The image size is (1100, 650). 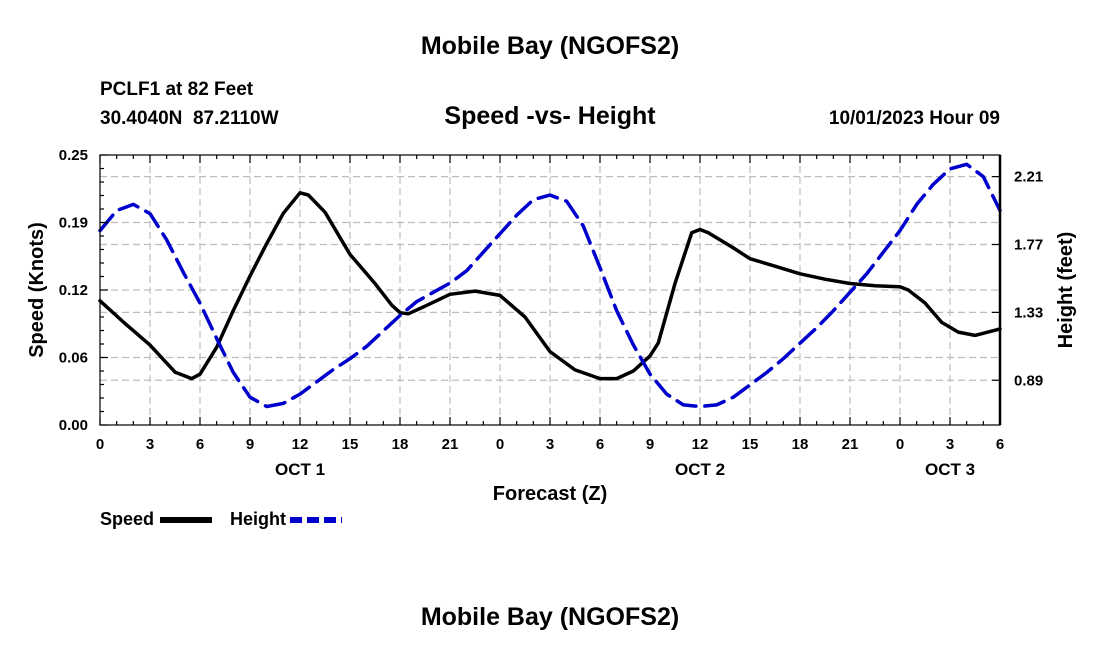 What do you see at coordinates (300, 469) in the screenshot?
I see `day-label: OCT 1` at bounding box center [300, 469].